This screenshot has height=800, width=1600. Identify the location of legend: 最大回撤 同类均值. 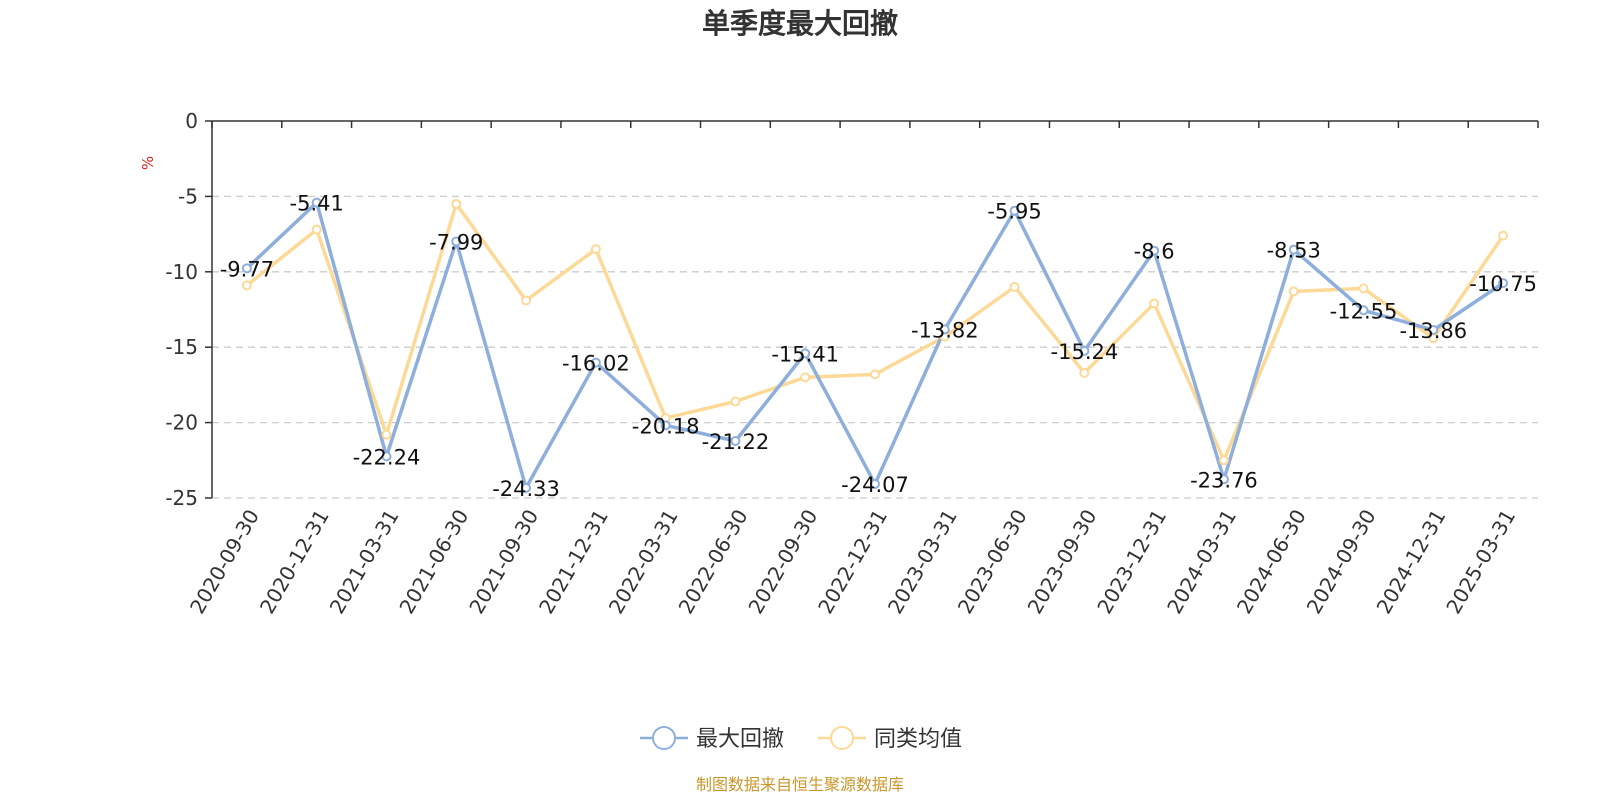
(801, 739).